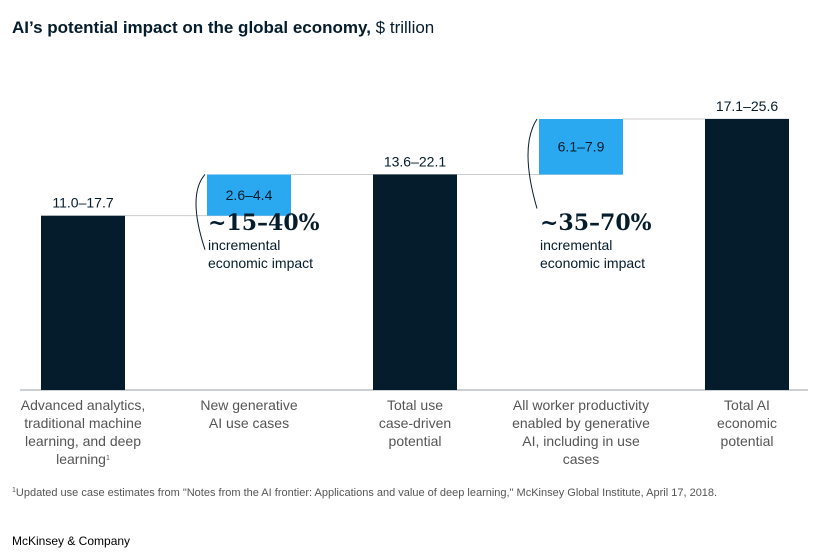 The height and width of the screenshot is (559, 828). I want to click on impact-annotation: ~15–40% incremental economic impact, so click(267, 241).